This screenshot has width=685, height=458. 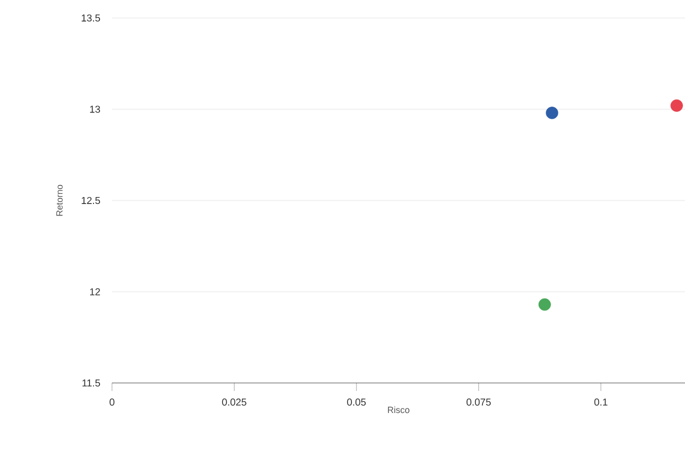 What do you see at coordinates (356, 402) in the screenshot?
I see `x-tick-label: 0.05` at bounding box center [356, 402].